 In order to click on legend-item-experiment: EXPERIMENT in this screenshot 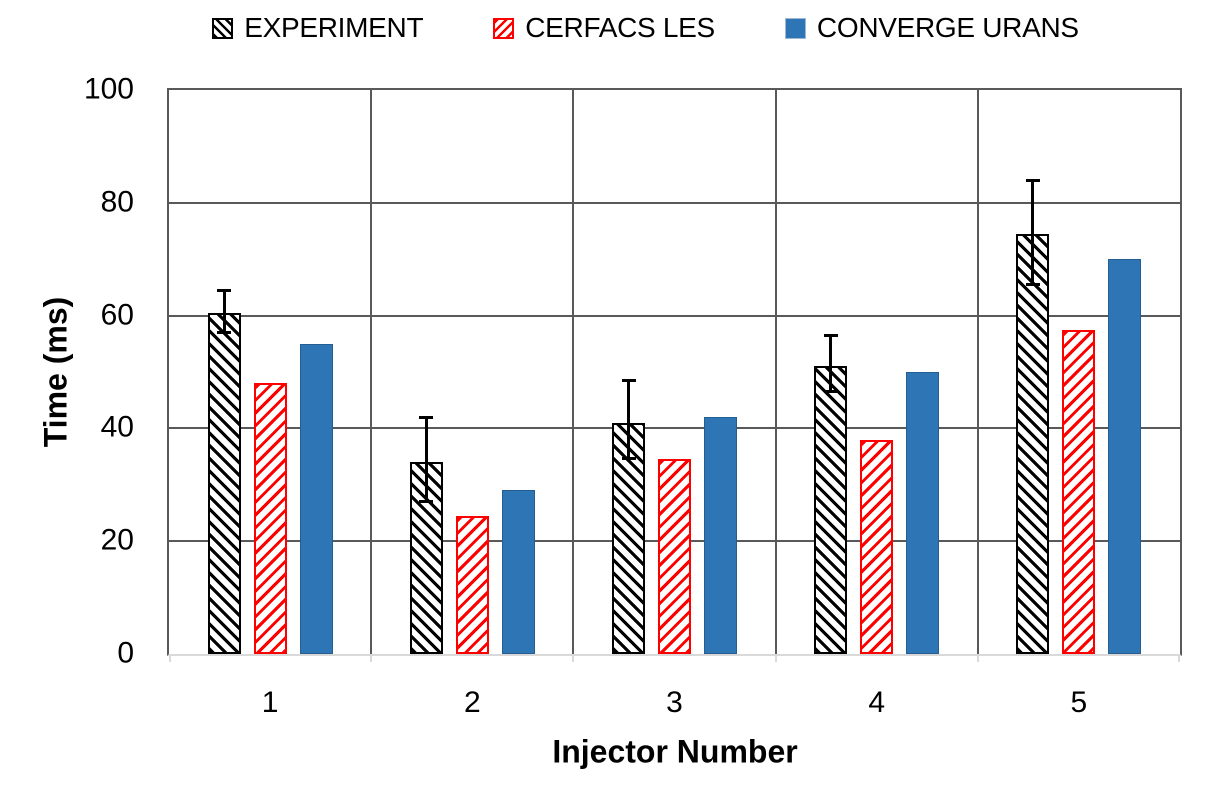, I will do `click(318, 28)`.